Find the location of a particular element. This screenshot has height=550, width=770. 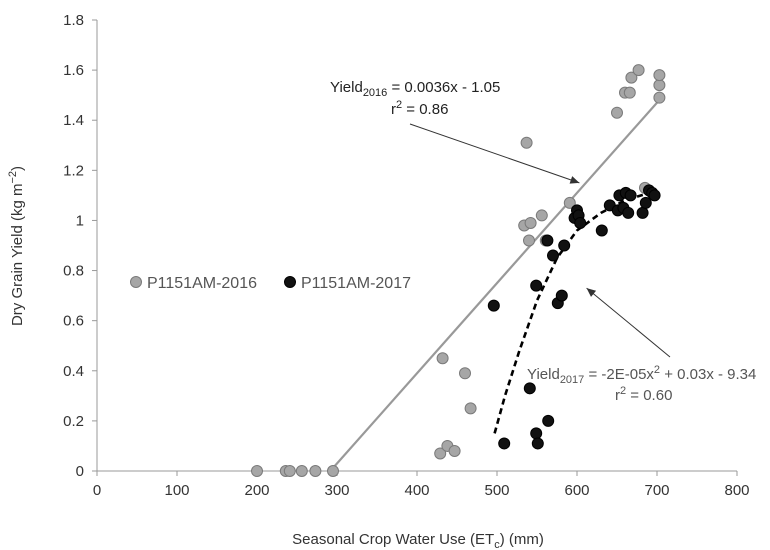

x-axis-ticks: 0 100 200 300 400 500 600 700 800 is located at coordinates (421, 485).